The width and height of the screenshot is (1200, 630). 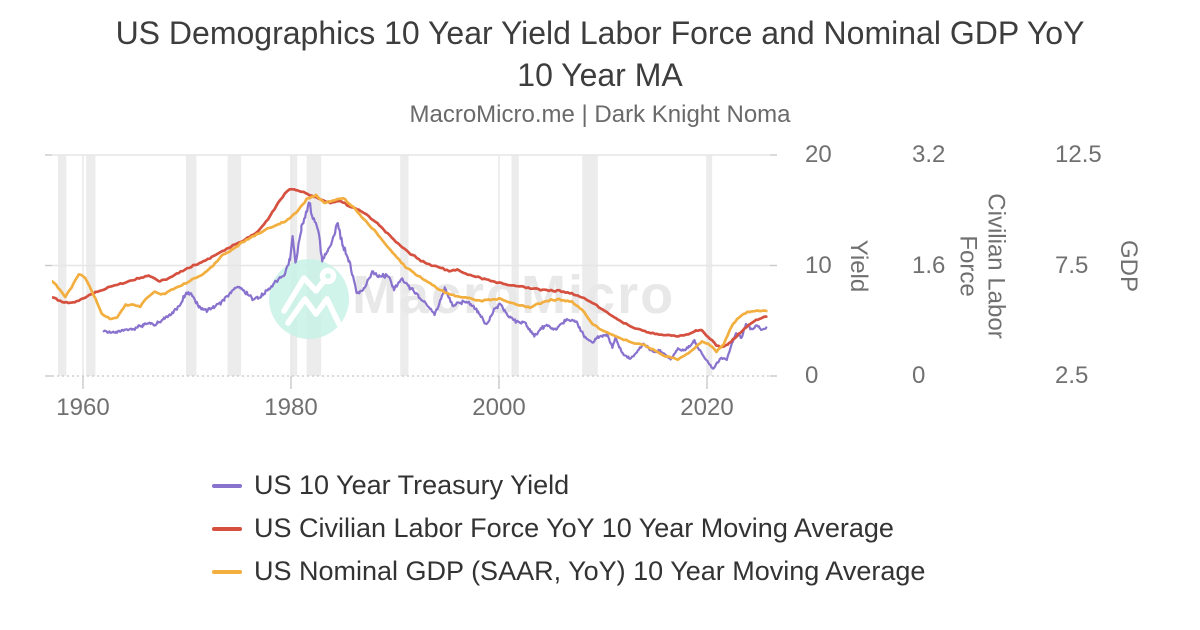 I want to click on chart-subtitle: MacroMicro.me | Dark Knight Noma, so click(x=600, y=114).